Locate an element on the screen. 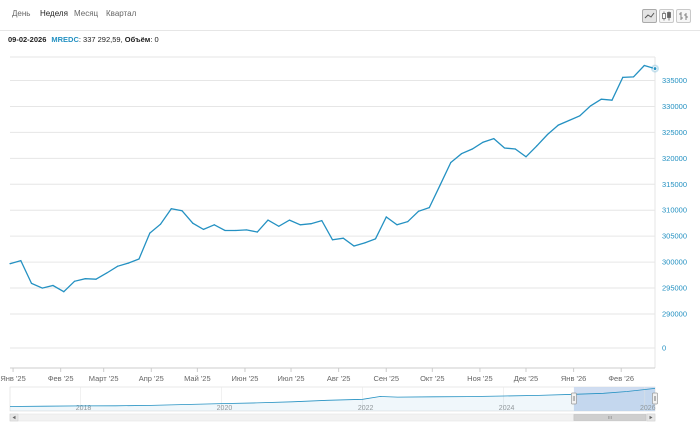  navigator: 2018 2020 2022 2024 2026 is located at coordinates (333, 399).